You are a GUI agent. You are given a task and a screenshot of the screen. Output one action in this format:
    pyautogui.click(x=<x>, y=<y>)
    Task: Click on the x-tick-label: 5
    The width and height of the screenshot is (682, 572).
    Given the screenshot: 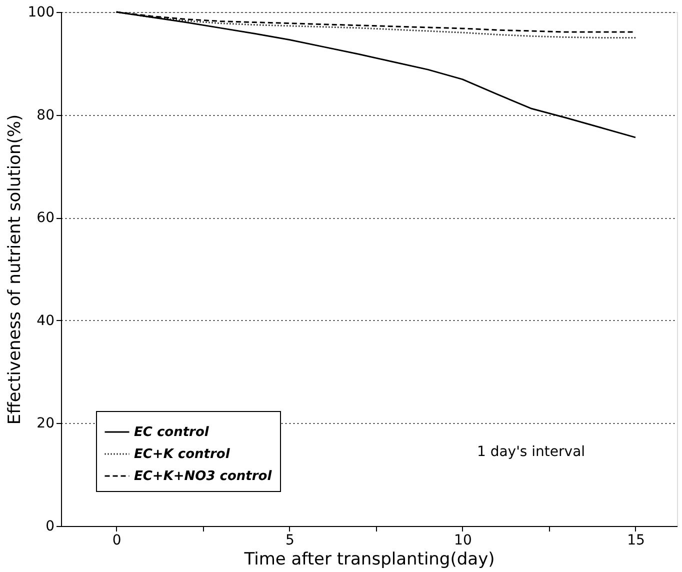 What is the action you would take?
    pyautogui.click(x=289, y=540)
    